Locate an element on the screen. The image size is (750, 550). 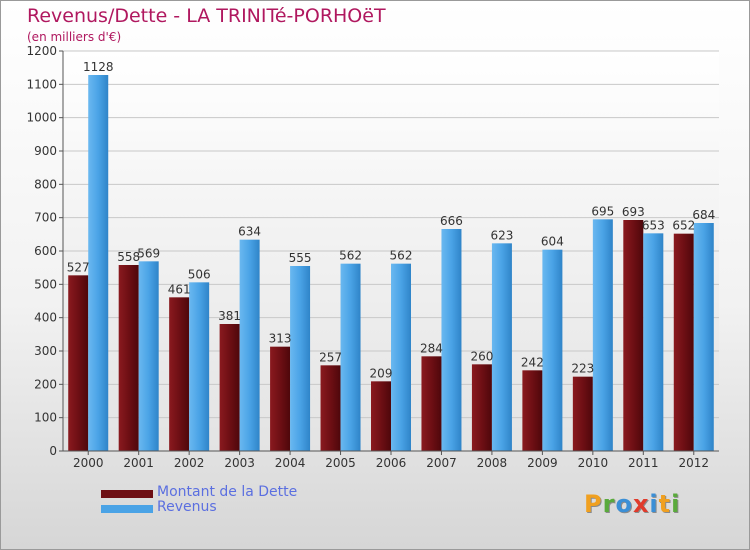
legend-swatch-debt is located at coordinates (127, 494).